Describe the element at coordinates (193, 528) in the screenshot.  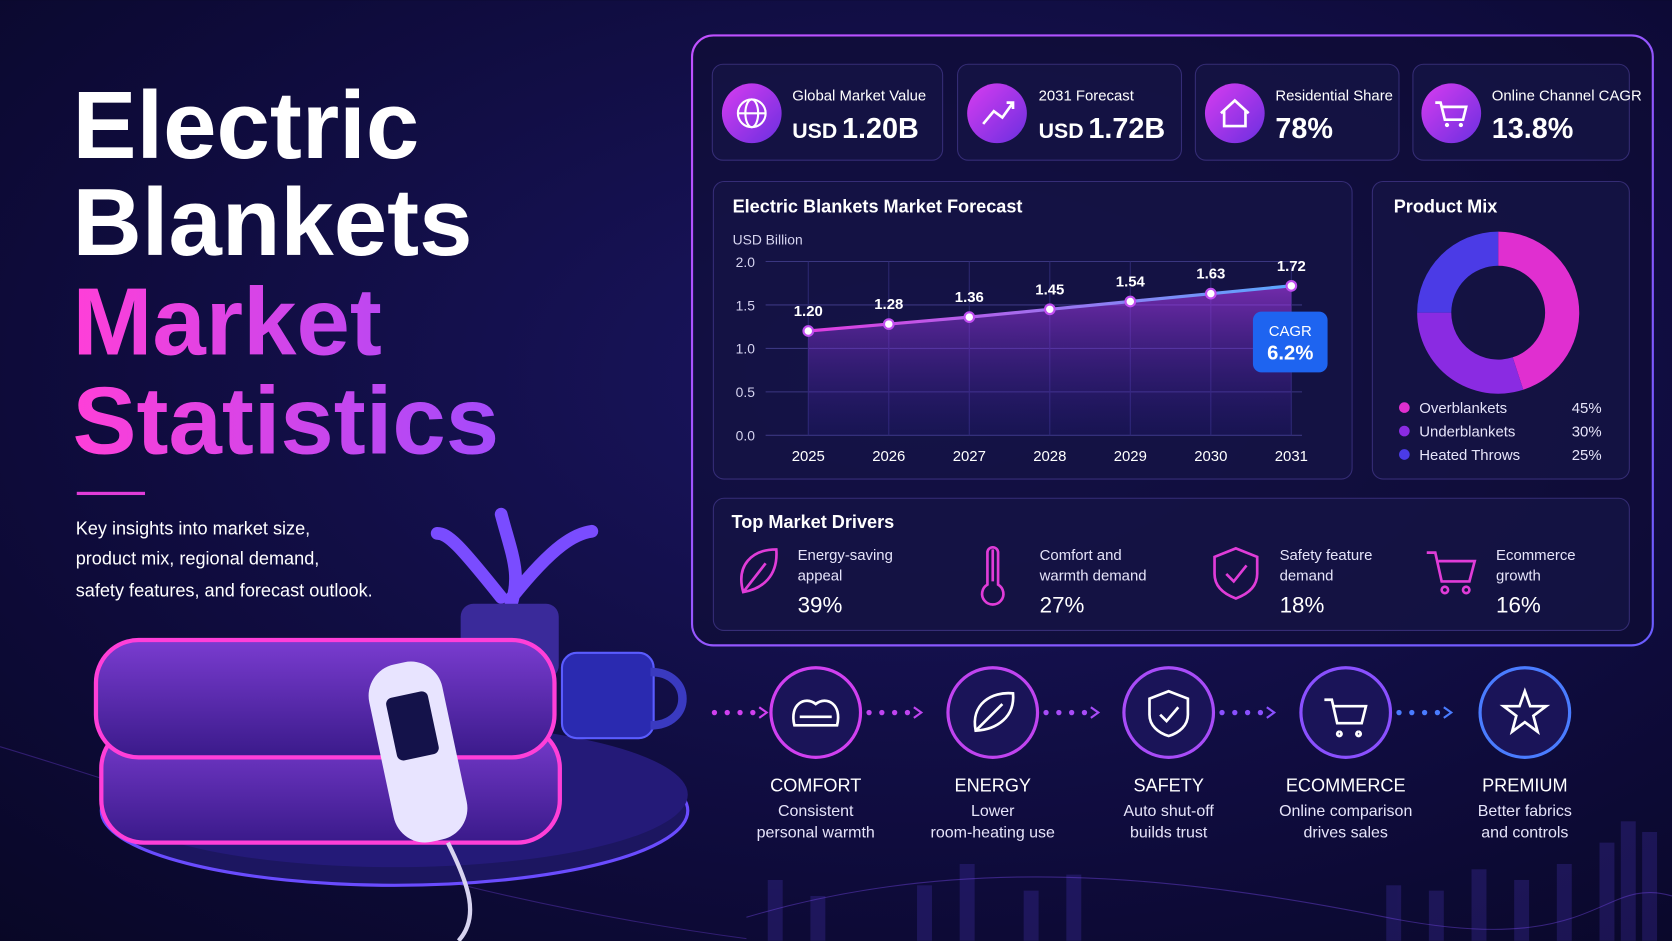
I see `hero-description: Key insights into market size,` at that location.